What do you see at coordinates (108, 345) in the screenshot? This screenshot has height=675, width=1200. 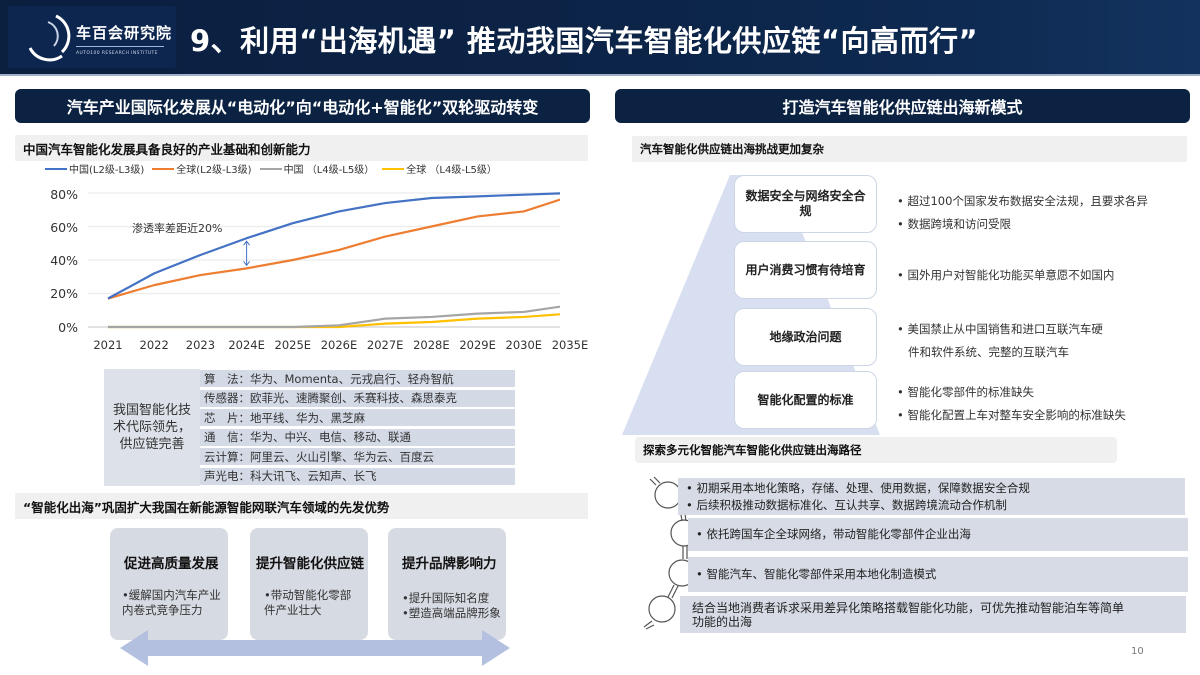 I see `x-tick: 2021` at bounding box center [108, 345].